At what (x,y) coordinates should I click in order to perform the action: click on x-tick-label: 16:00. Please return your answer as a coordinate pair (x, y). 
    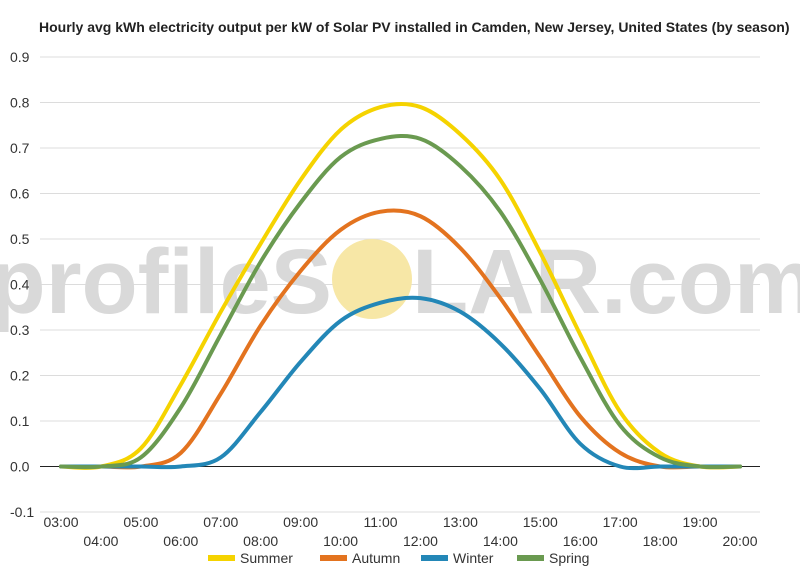
    Looking at the image, I should click on (580, 541).